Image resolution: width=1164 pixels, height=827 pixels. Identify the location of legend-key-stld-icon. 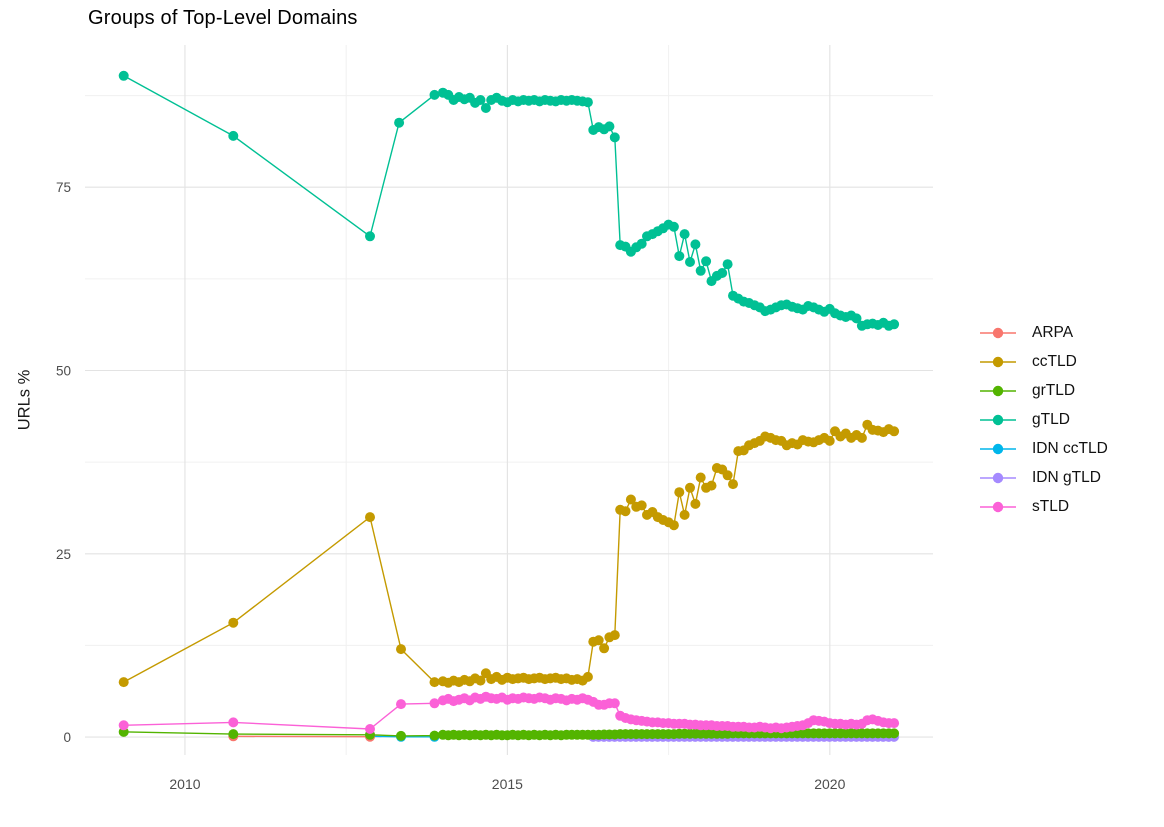
(998, 507).